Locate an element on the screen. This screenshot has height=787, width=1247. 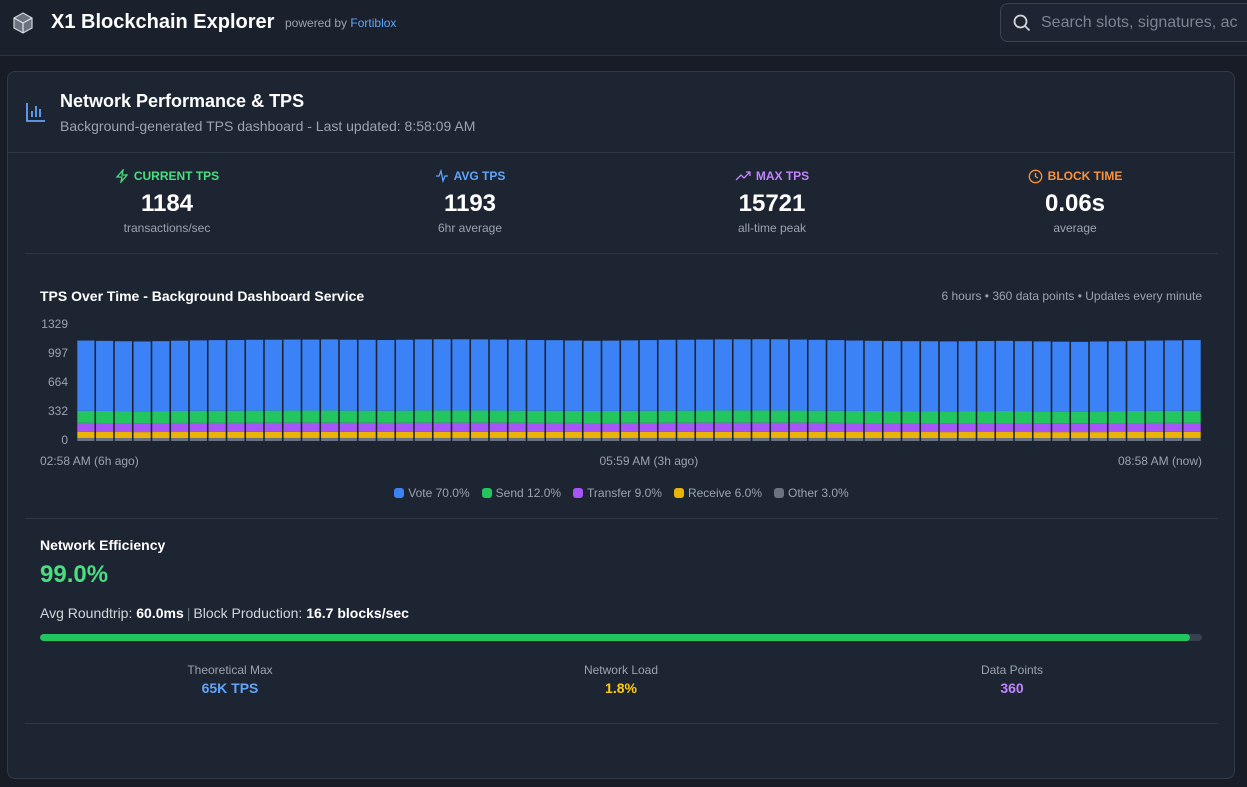
search-box: Search slots, signatures, ac is located at coordinates (1123, 22).